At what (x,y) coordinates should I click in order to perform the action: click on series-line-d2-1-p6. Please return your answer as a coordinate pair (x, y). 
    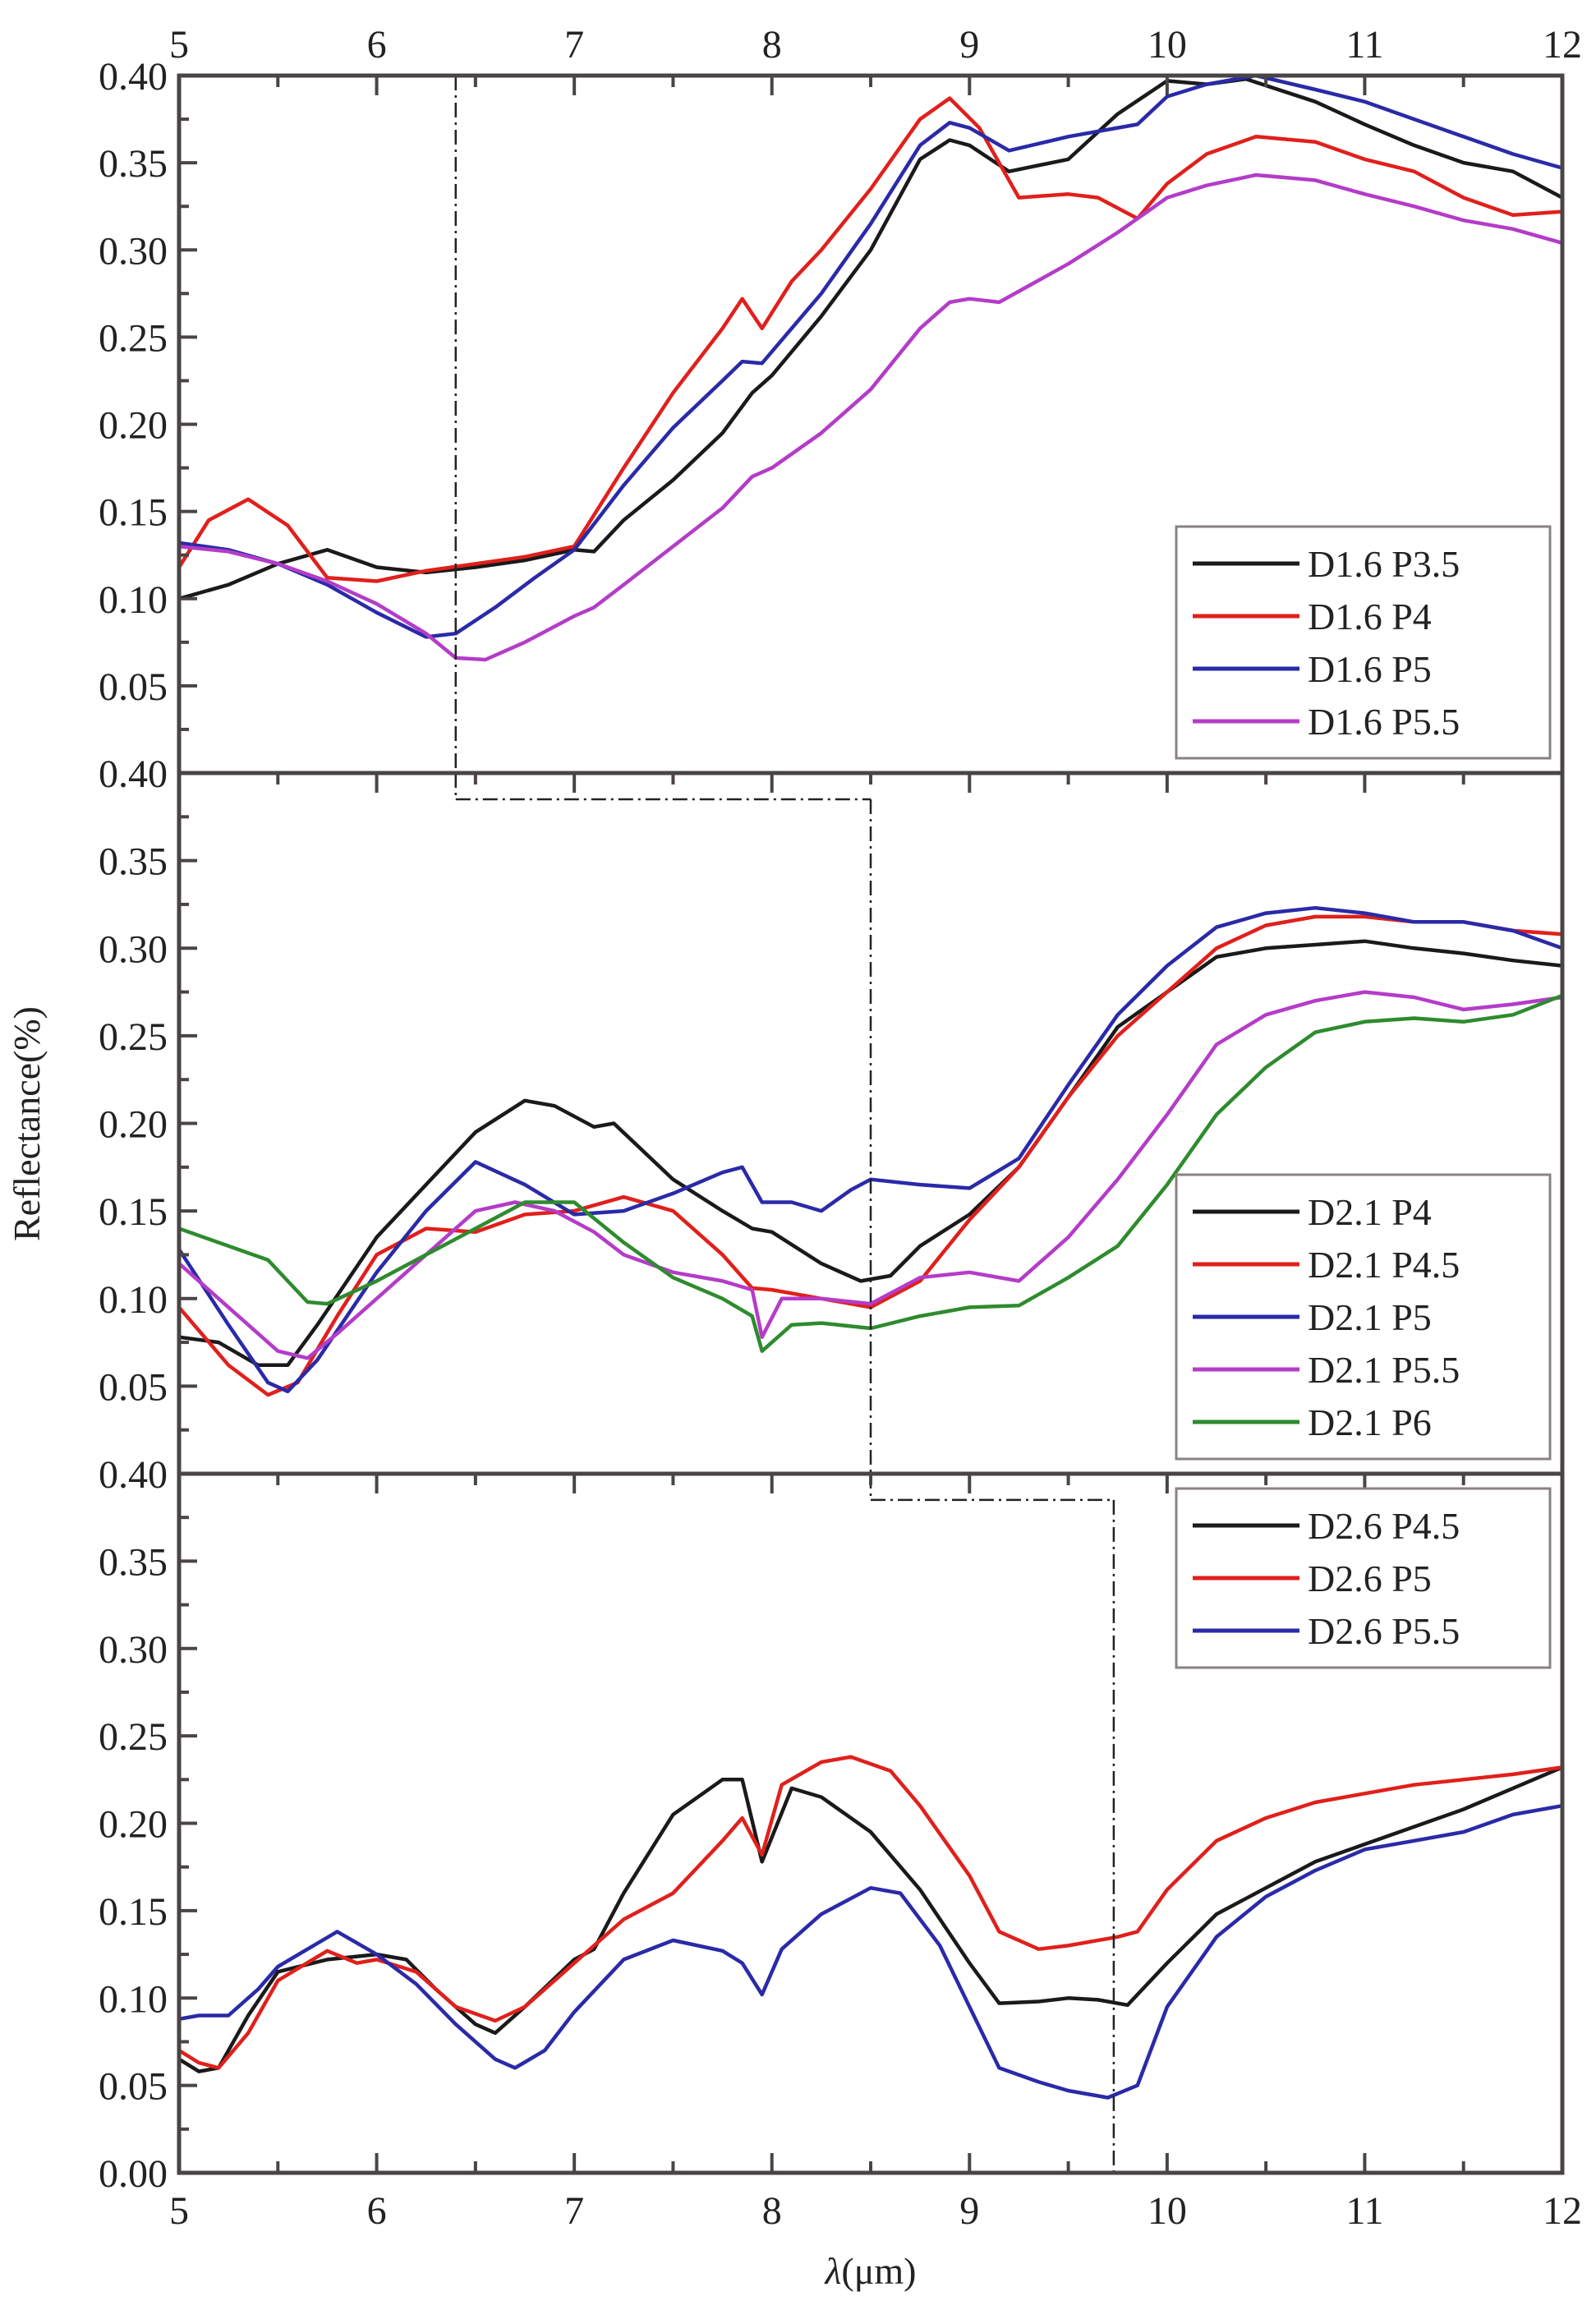
    Looking at the image, I should click on (871, 1173).